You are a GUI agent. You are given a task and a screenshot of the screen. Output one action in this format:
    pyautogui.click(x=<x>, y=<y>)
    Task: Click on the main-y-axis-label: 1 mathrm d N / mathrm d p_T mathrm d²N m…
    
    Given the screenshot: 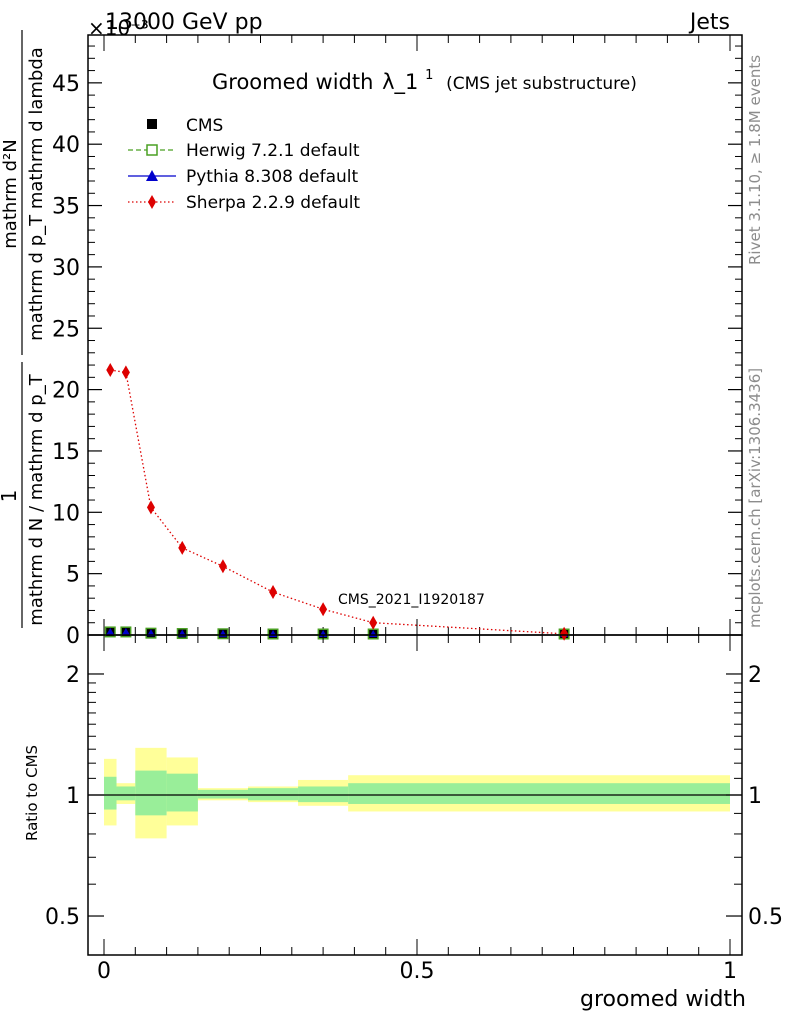 What is the action you would take?
    pyautogui.click(x=23, y=329)
    